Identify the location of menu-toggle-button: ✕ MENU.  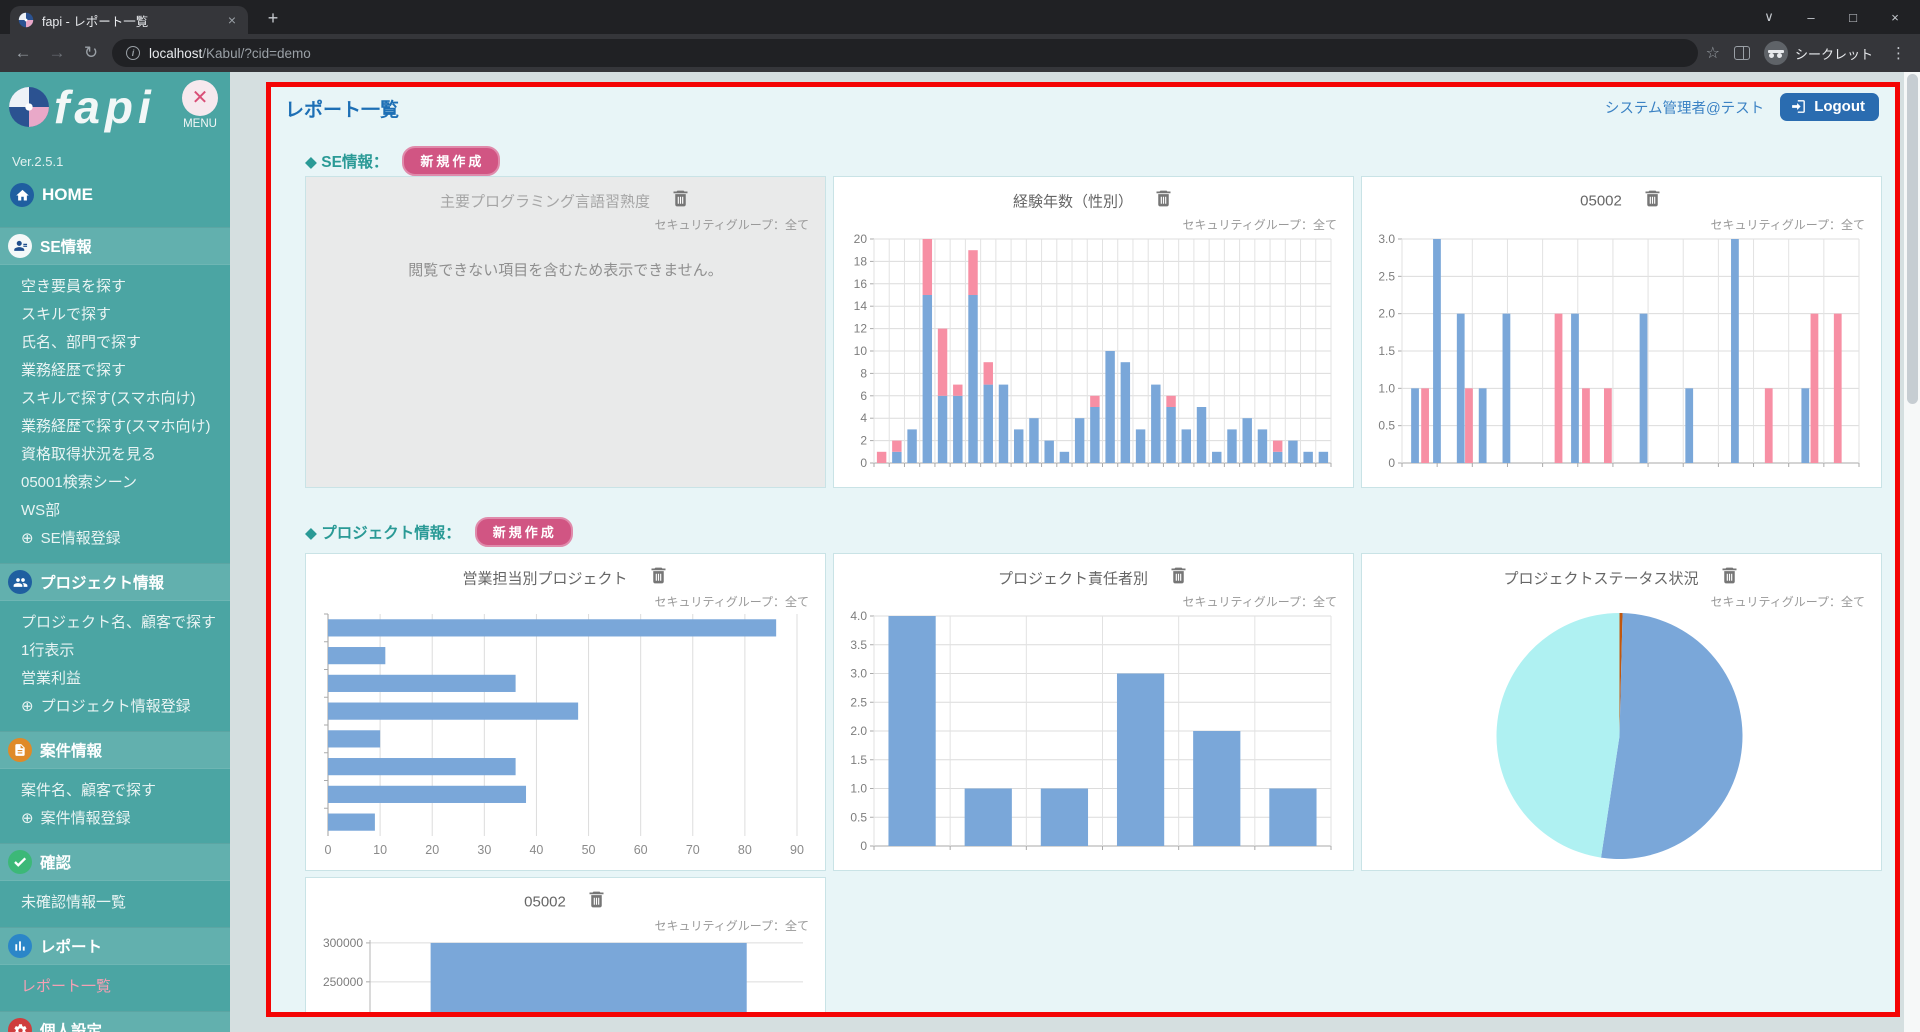
(200, 105).